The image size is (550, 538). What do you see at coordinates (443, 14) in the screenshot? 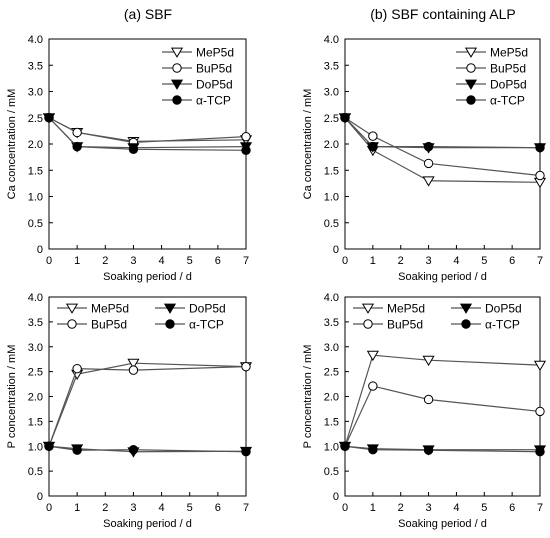
I see `column-title-right: (b) SBF containing ALP` at bounding box center [443, 14].